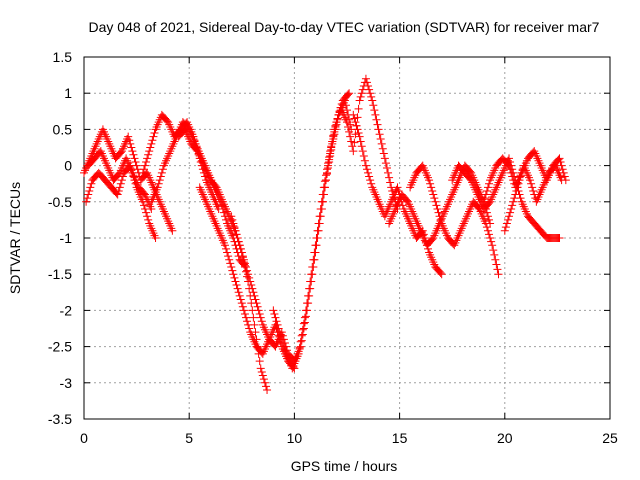 The image size is (640, 480). What do you see at coordinates (610, 438) in the screenshot?
I see `x-tick-label: 25` at bounding box center [610, 438].